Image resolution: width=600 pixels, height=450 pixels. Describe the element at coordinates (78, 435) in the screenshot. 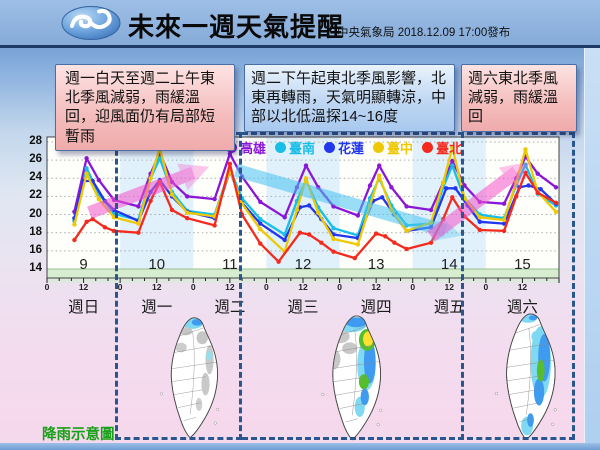

I see `rainfall-caption: 降雨示意圖` at that location.